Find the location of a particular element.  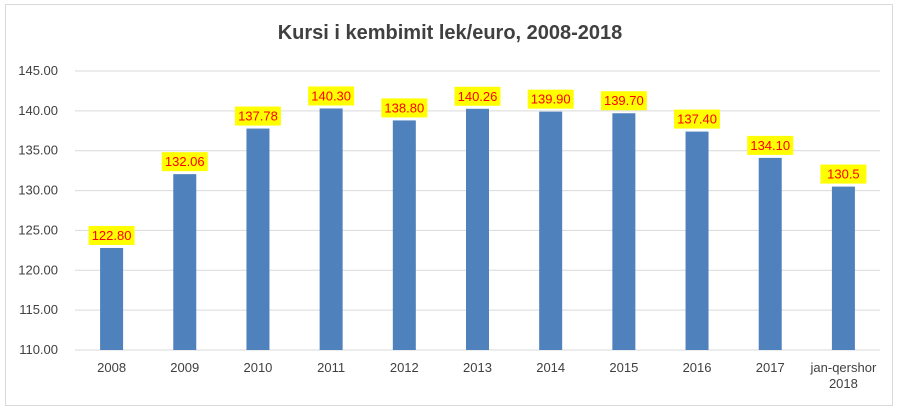

x-tick-label: 2016 is located at coordinates (697, 367).